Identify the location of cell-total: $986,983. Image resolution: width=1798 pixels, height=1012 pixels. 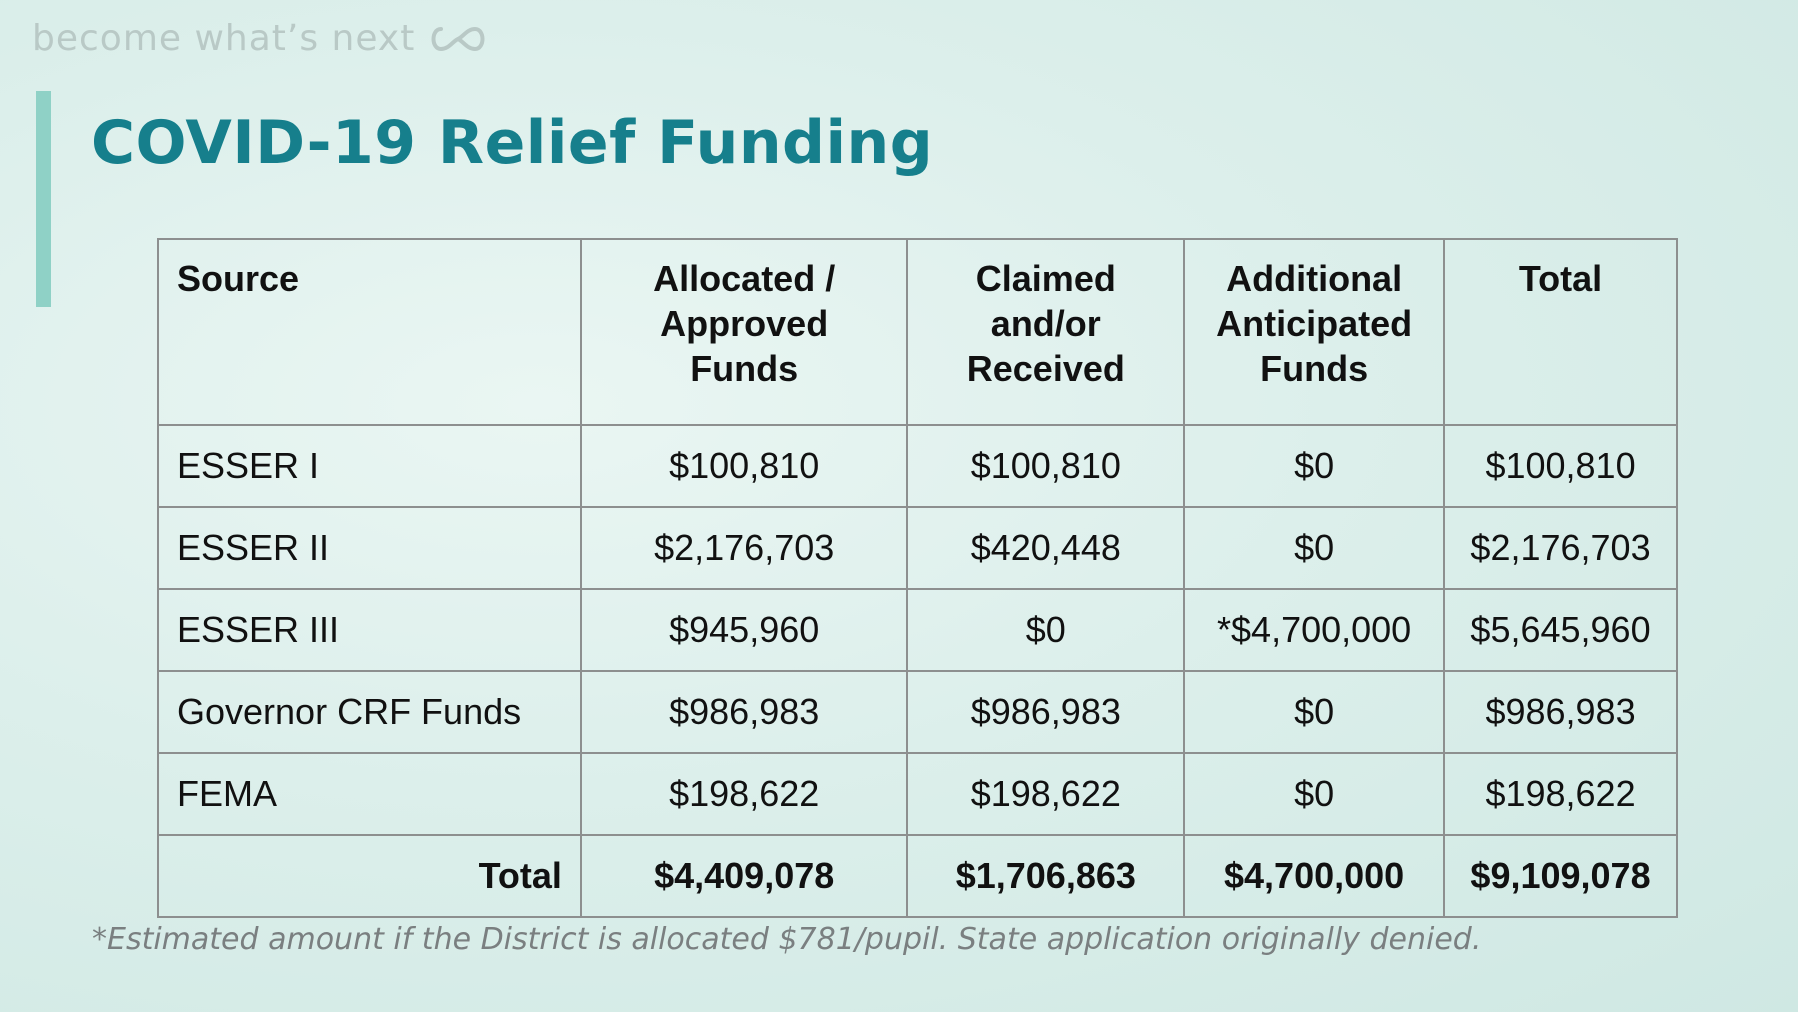
(1560, 712).